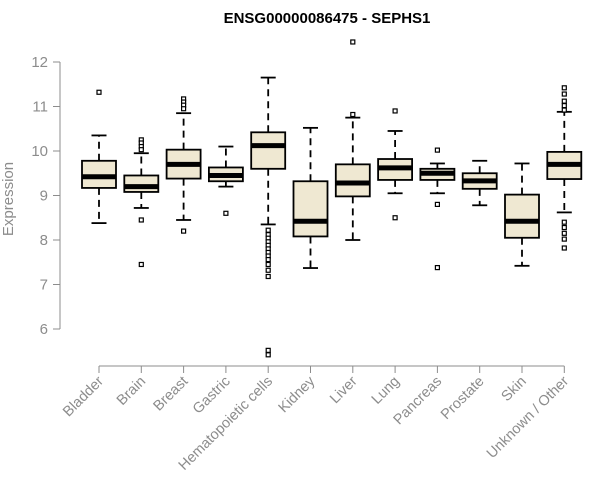  I want to click on y-axis: 6 7 8 9 10 11 12, so click(46, 196).